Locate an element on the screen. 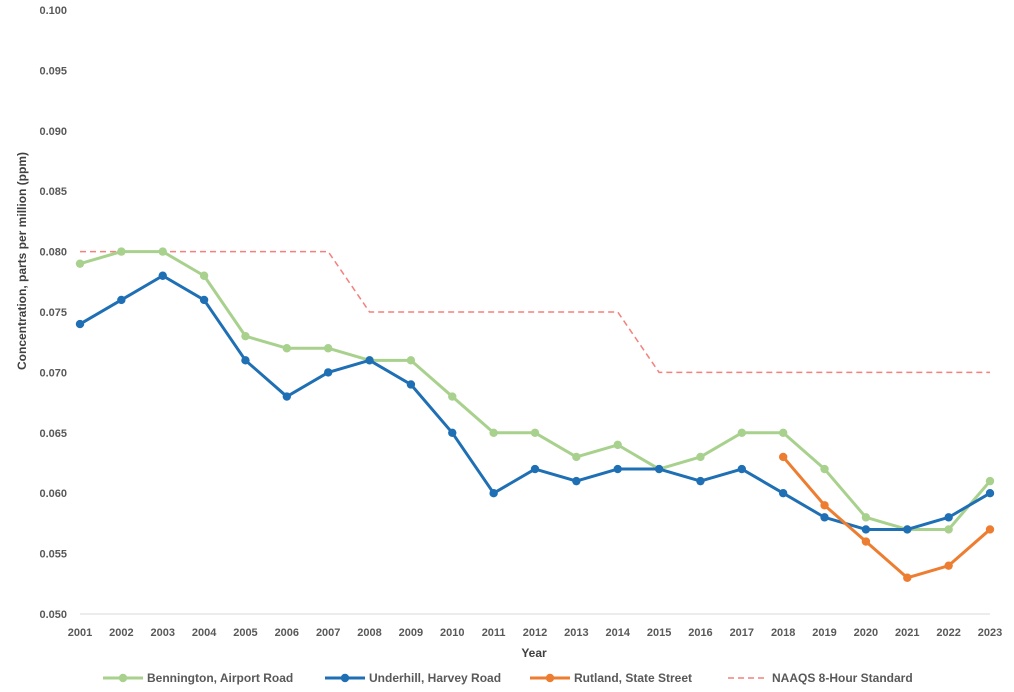  x-tick-label: 2021 is located at coordinates (907, 633).